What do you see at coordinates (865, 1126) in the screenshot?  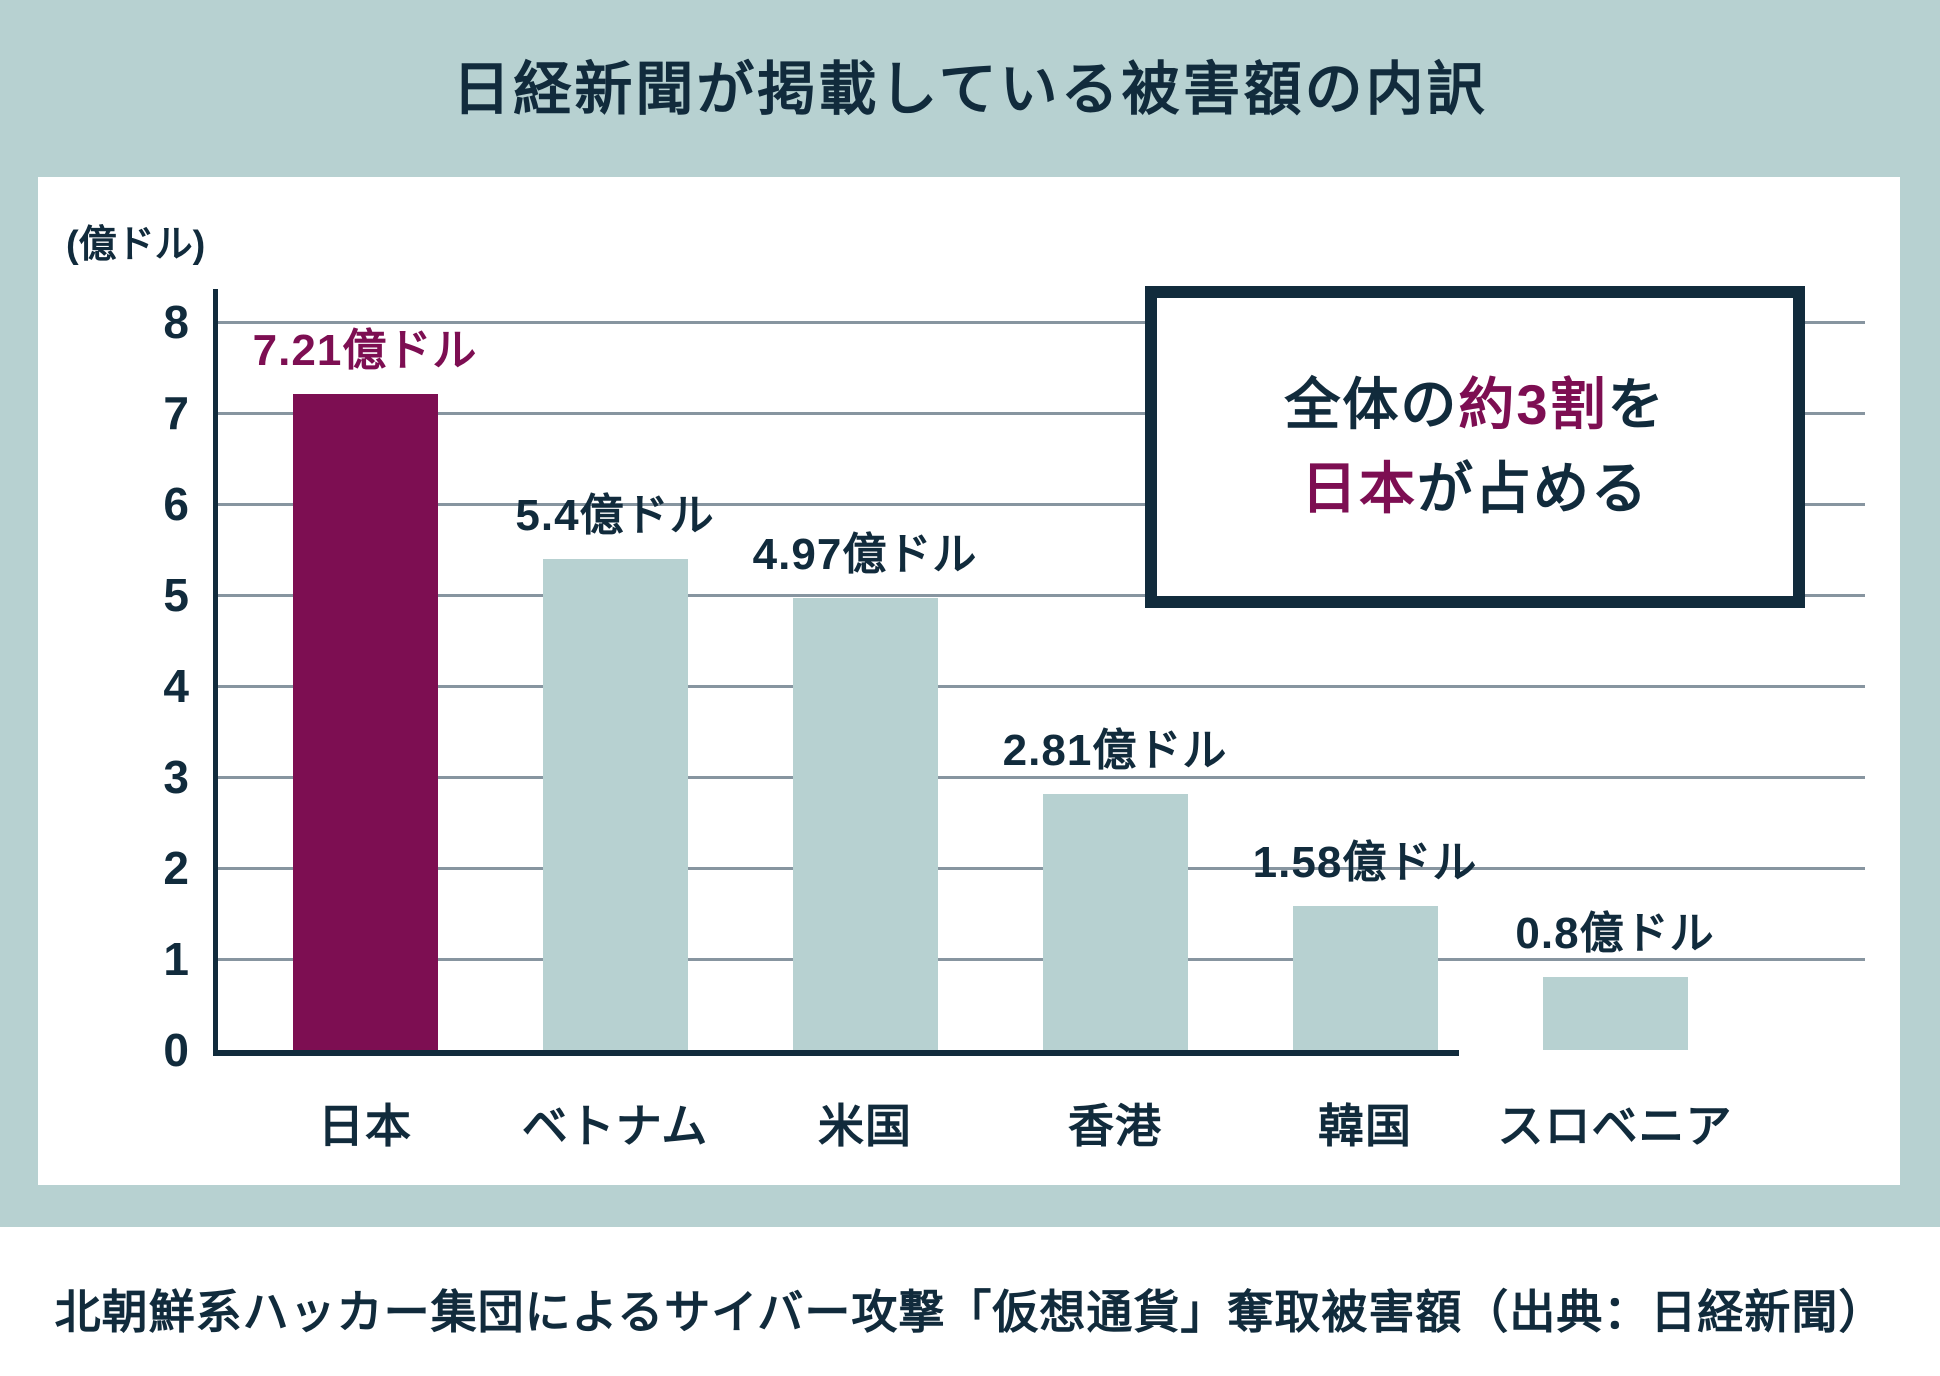 I see `x-category-label: 米国` at bounding box center [865, 1126].